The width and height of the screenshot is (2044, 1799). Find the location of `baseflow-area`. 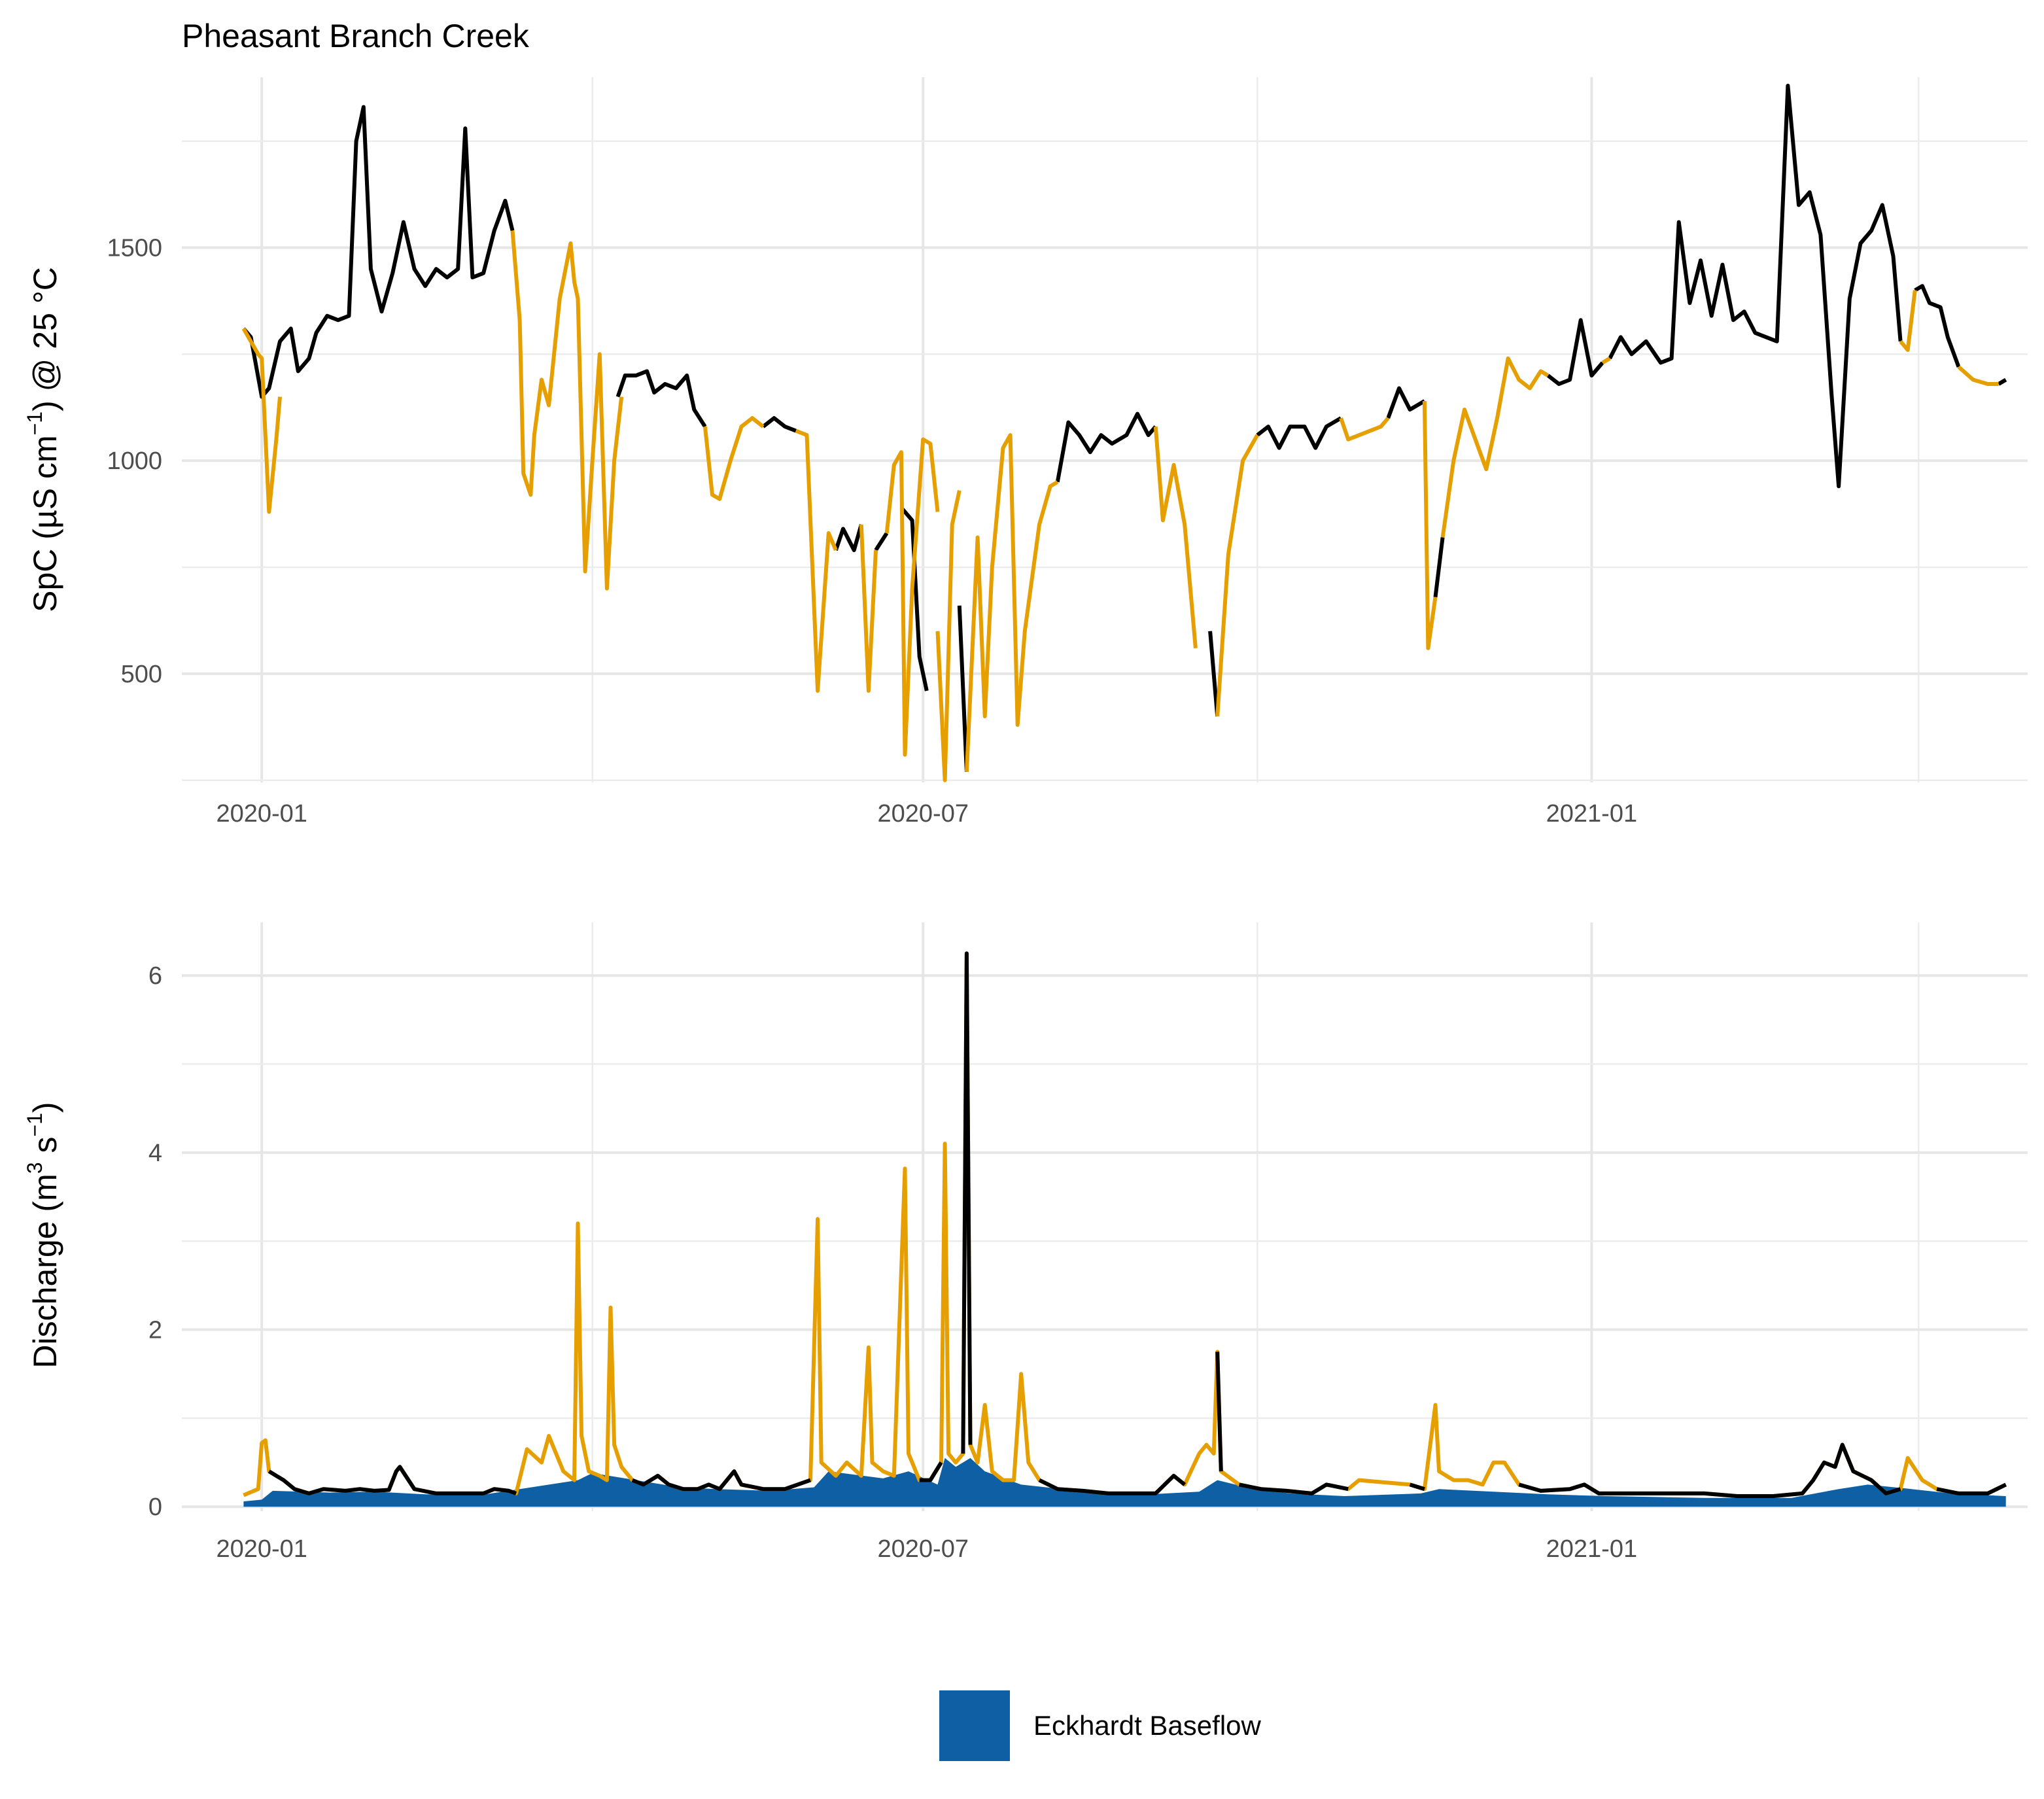

baseflow-area is located at coordinates (1124, 1482).